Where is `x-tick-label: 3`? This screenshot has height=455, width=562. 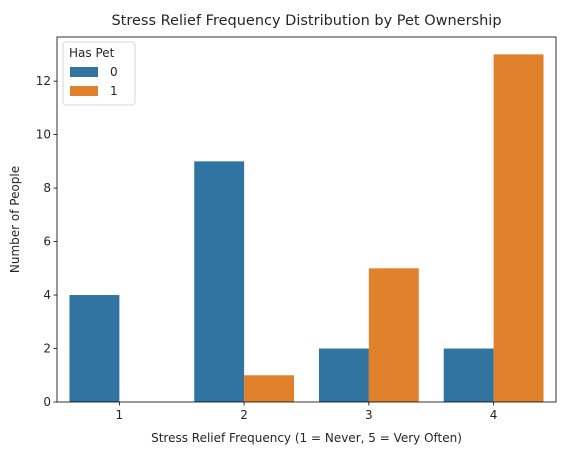
x-tick-label: 3 is located at coordinates (369, 415).